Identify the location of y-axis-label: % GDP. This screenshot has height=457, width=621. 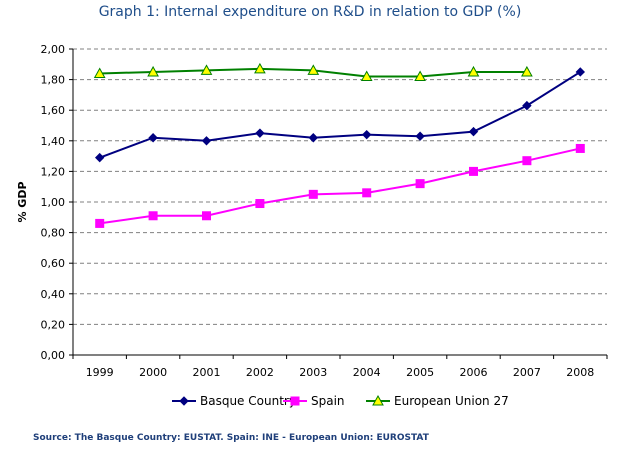
(22, 201).